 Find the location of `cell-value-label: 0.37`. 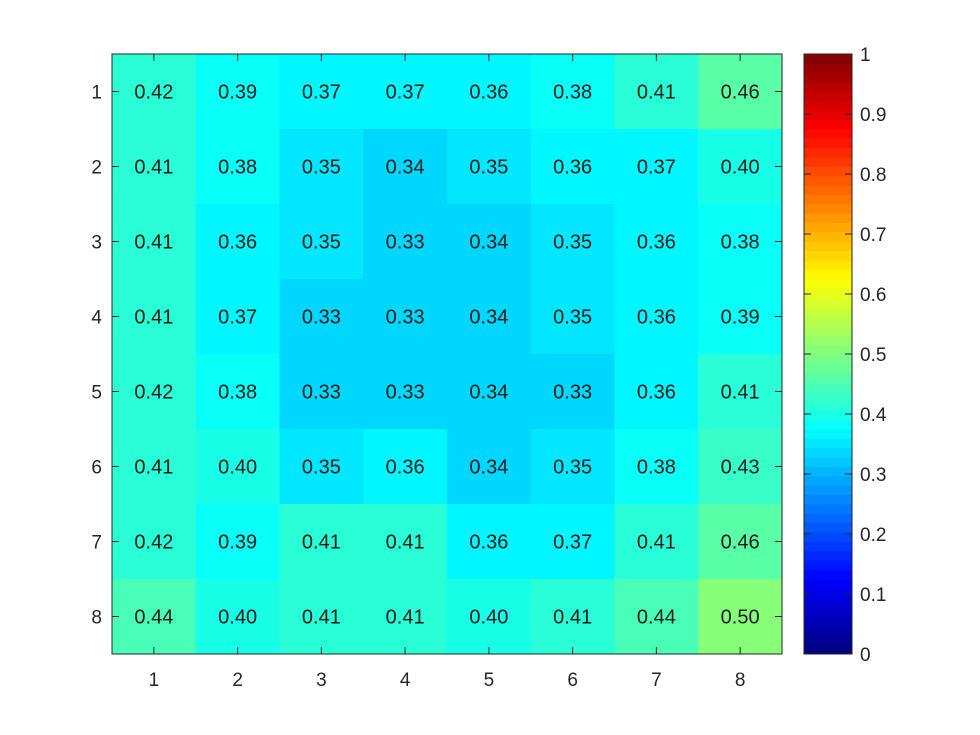

cell-value-label: 0.37 is located at coordinates (656, 168).